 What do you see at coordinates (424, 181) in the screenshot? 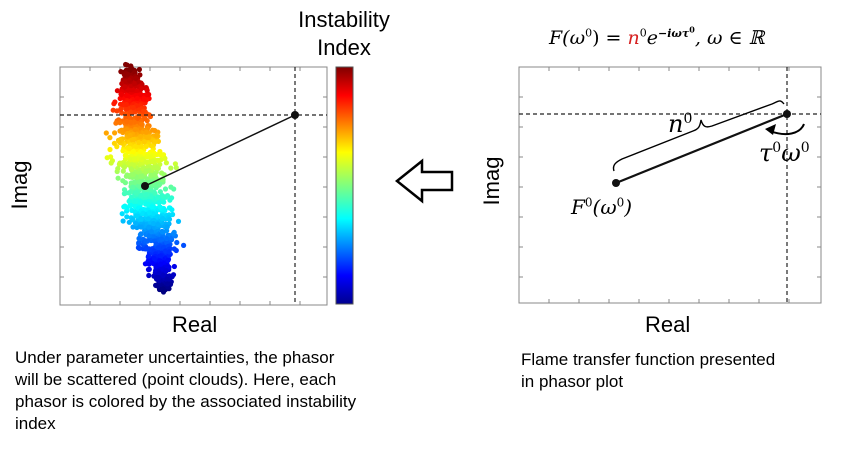
I see `hollow-left-arrow` at bounding box center [424, 181].